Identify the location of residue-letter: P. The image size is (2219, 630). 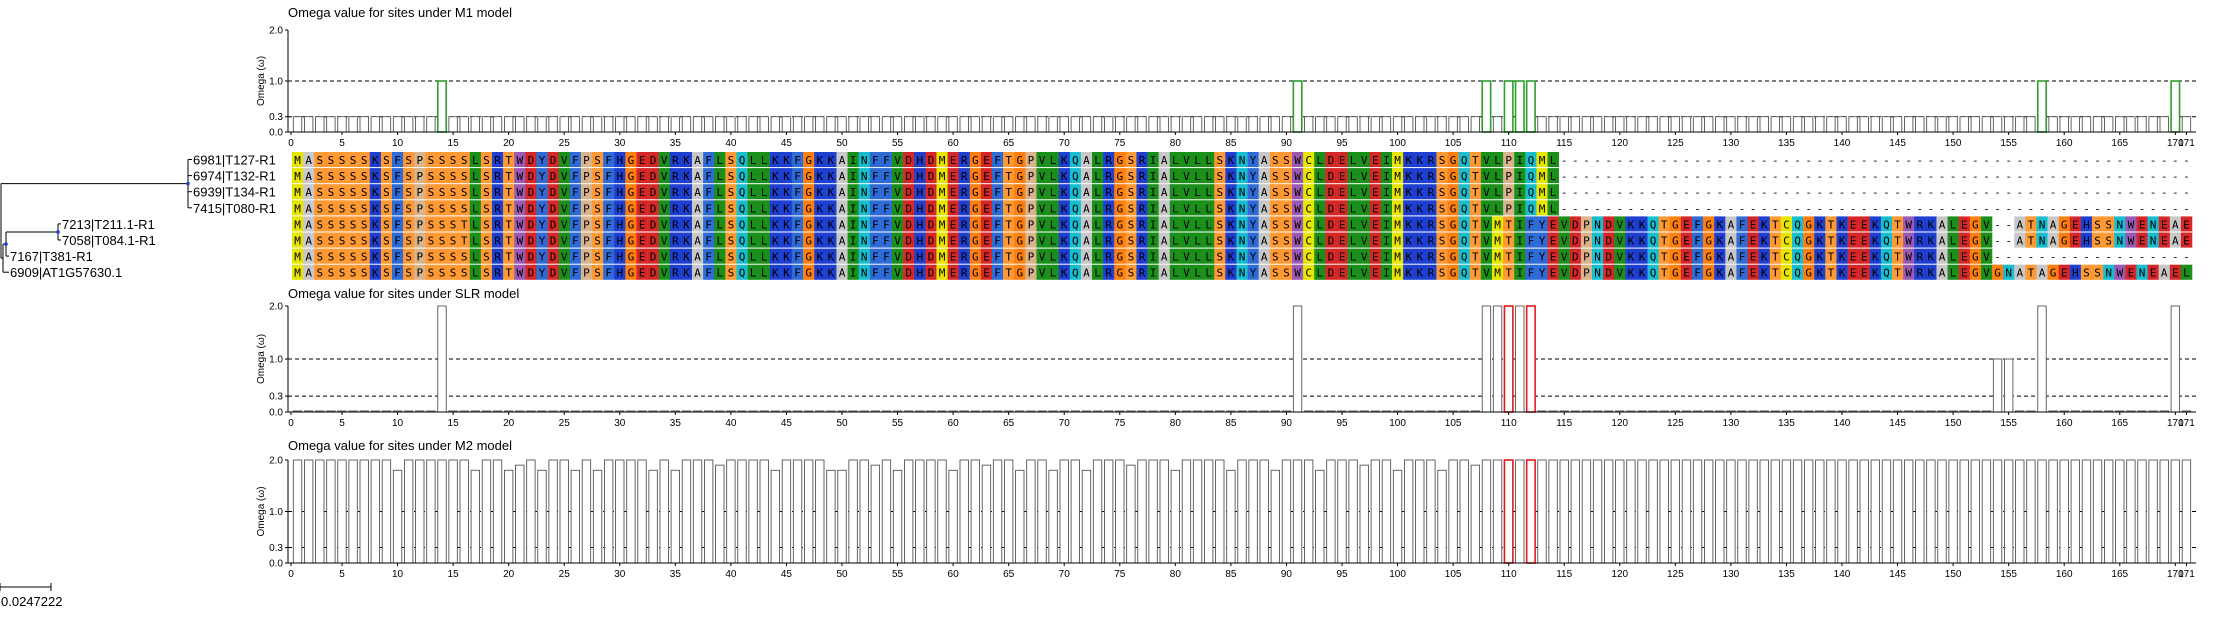
(419, 208).